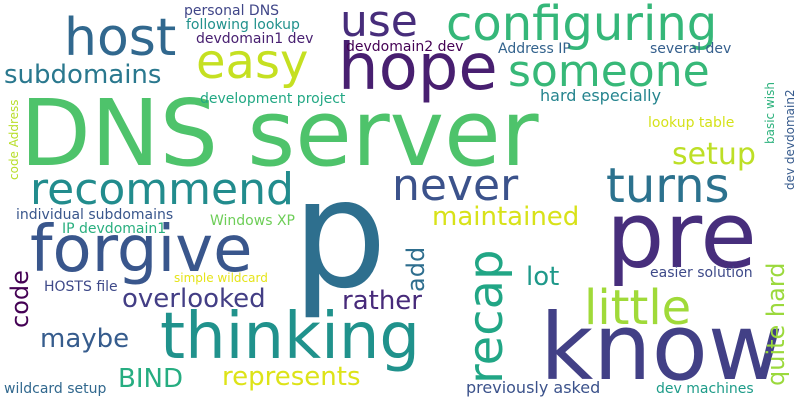  Describe the element at coordinates (701, 273) in the screenshot. I see `word-easier-solution: easier solution` at that location.